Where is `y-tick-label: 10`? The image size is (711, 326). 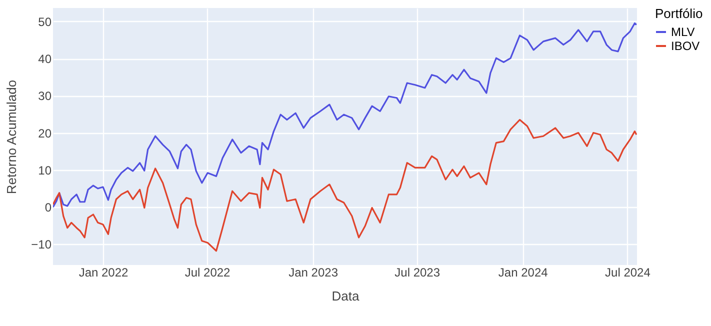 y-tick-label: 10 is located at coordinates (45, 170).